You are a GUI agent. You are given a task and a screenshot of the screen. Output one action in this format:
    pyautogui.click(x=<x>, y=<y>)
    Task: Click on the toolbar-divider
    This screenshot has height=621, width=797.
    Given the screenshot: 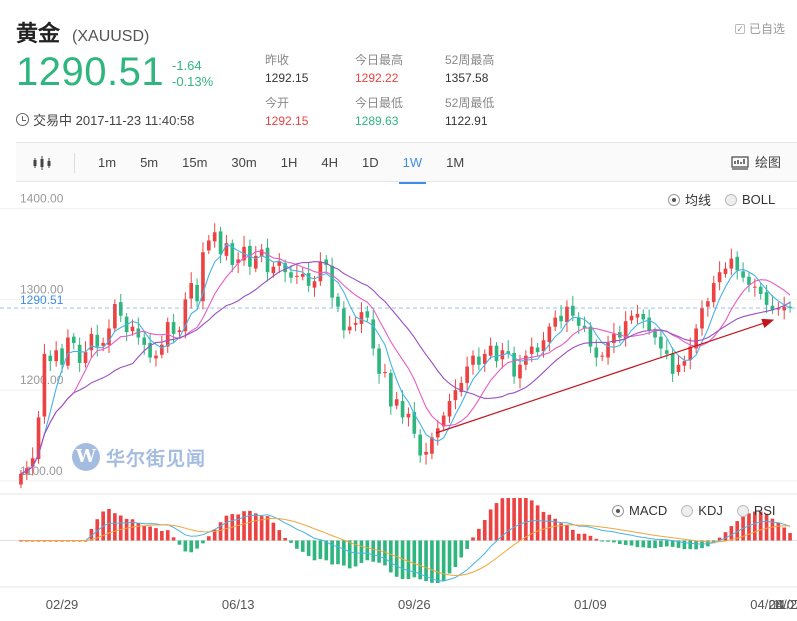 What is the action you would take?
    pyautogui.click(x=74, y=163)
    